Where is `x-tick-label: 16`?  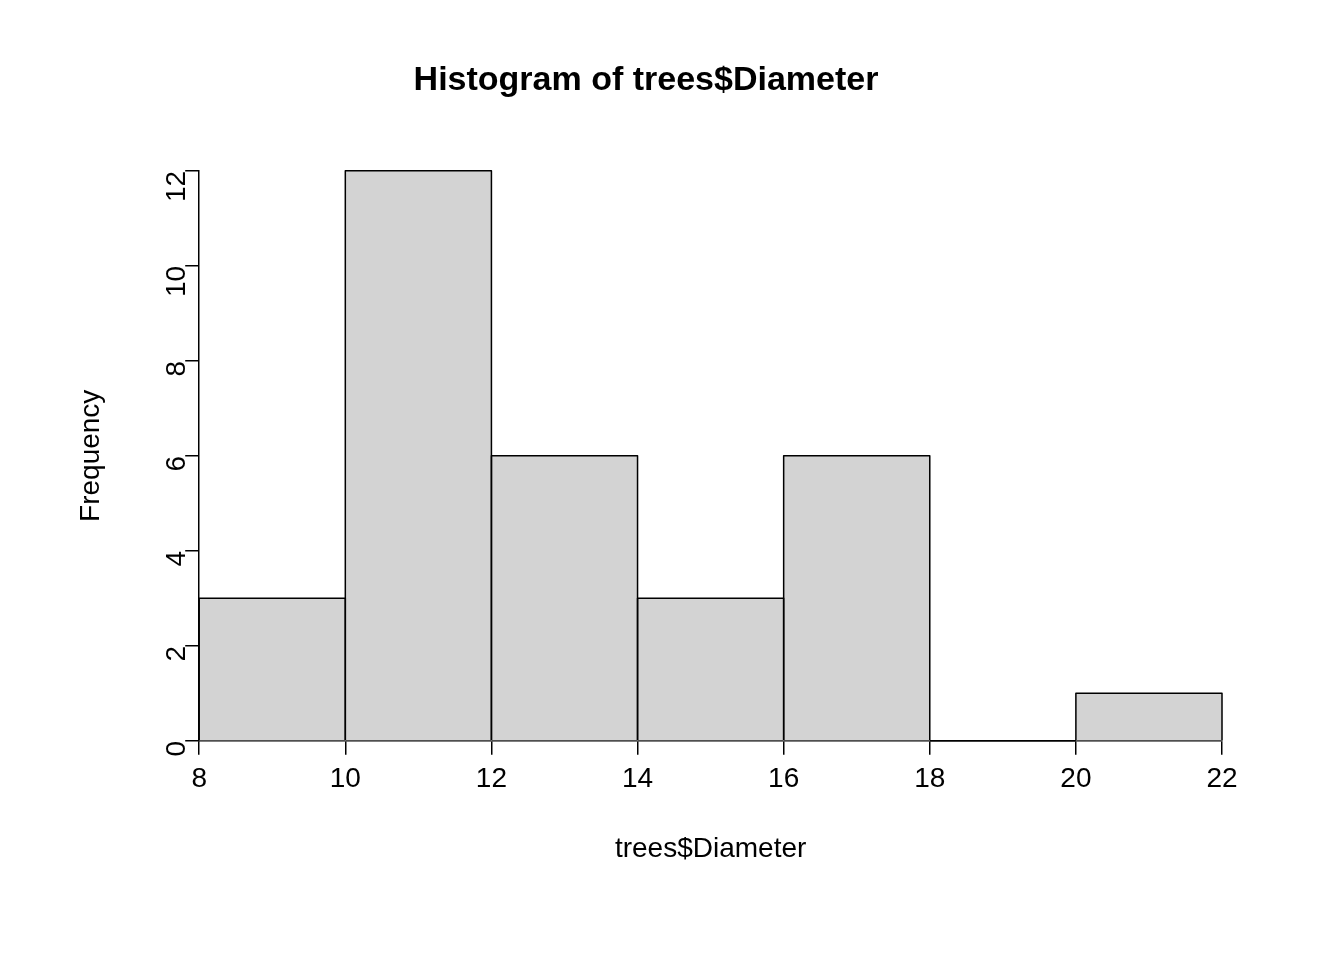
x-tick-label: 16 is located at coordinates (784, 778).